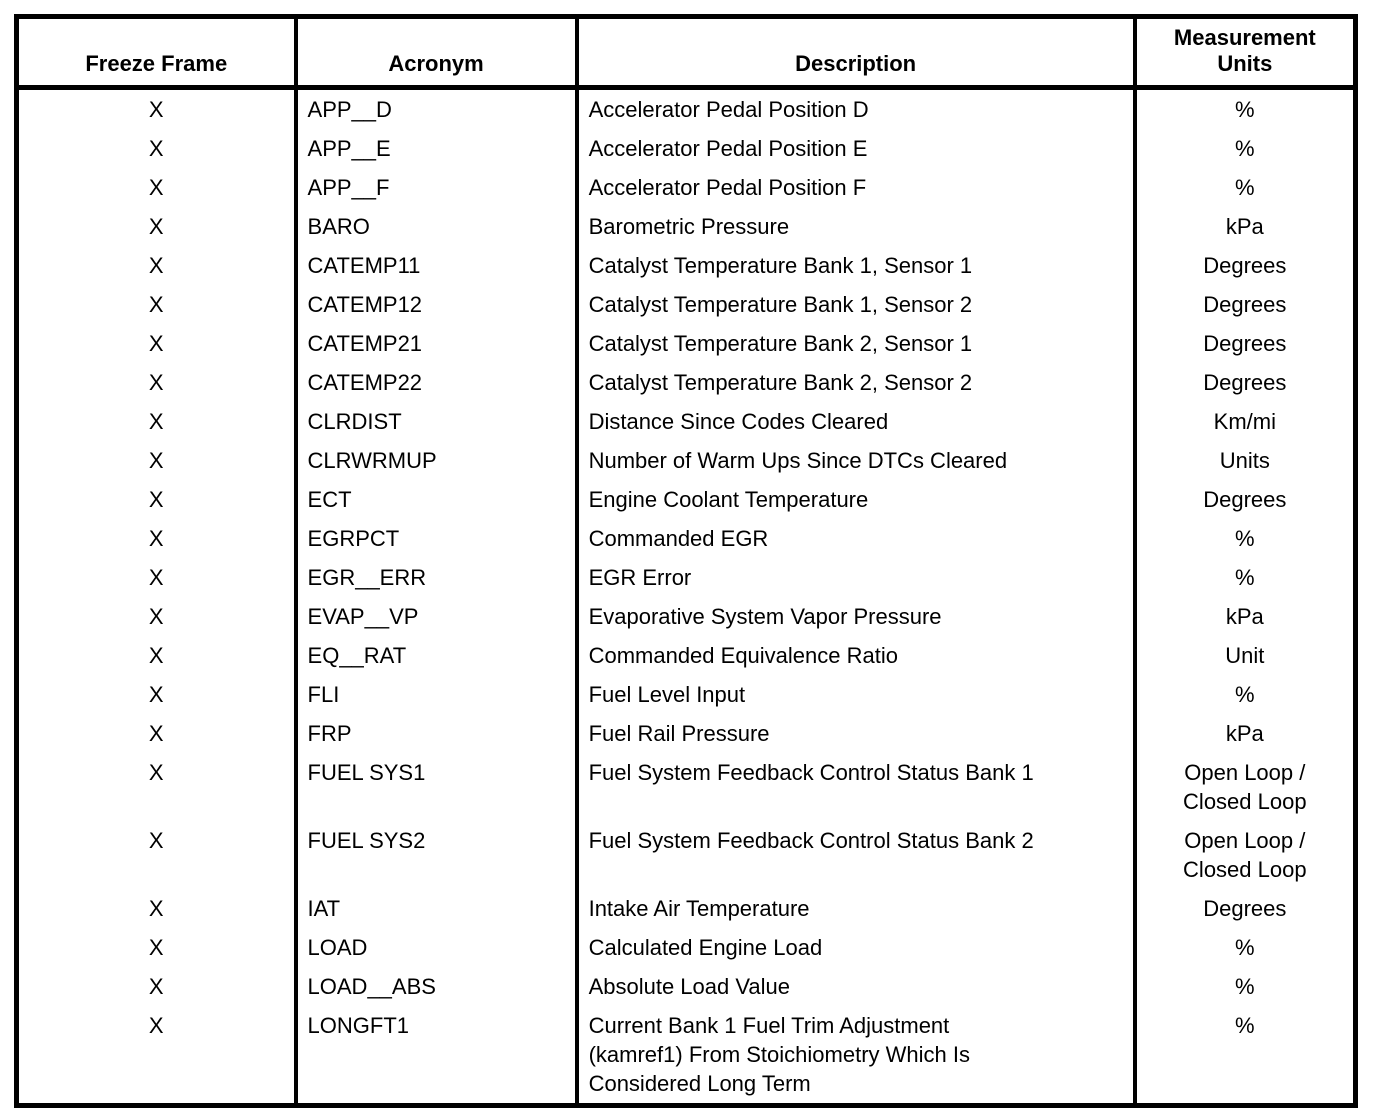 This screenshot has height=1112, width=1392. What do you see at coordinates (435, 382) in the screenshot?
I see `acronym-cell: CATEMP22` at bounding box center [435, 382].